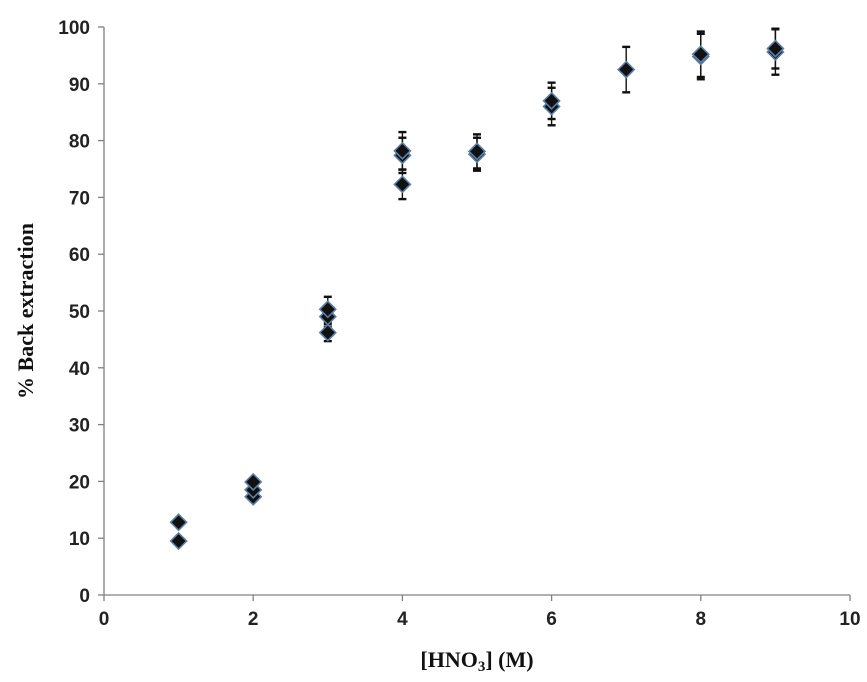 The width and height of the screenshot is (867, 682). What do you see at coordinates (448, 659) in the screenshot?
I see `x-axis-title-open: [HNO` at bounding box center [448, 659].